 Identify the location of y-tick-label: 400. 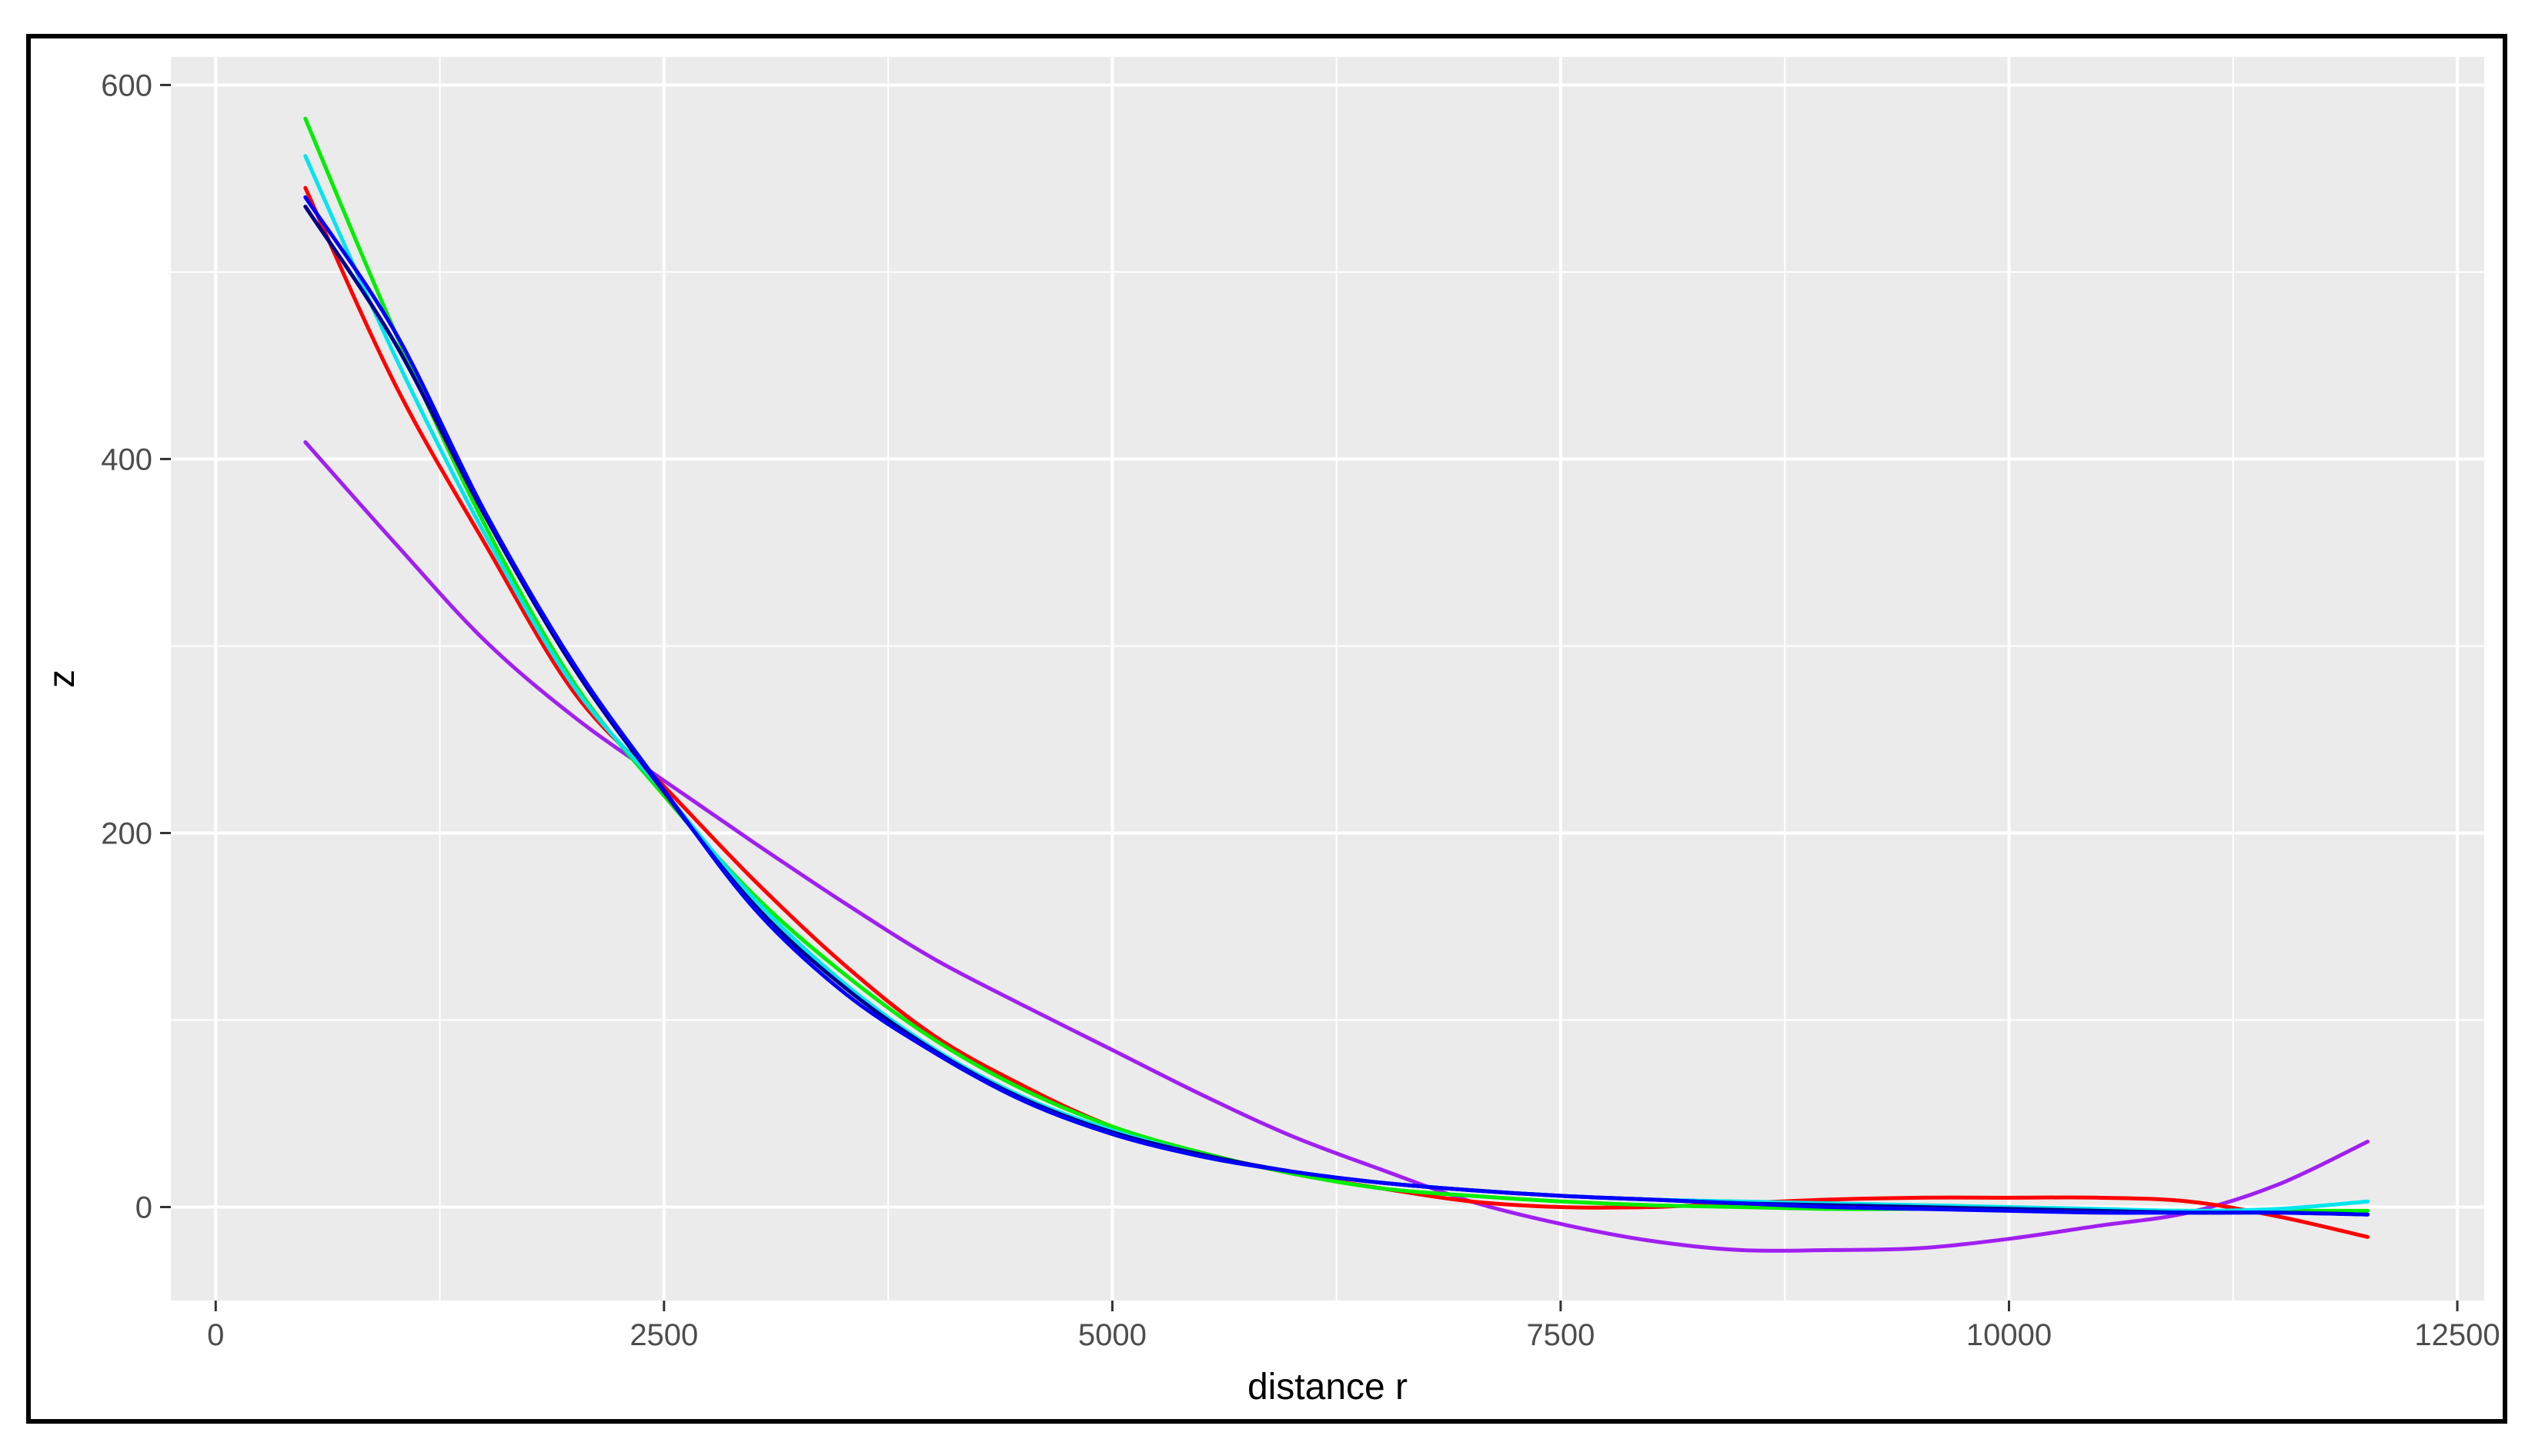
(127, 459).